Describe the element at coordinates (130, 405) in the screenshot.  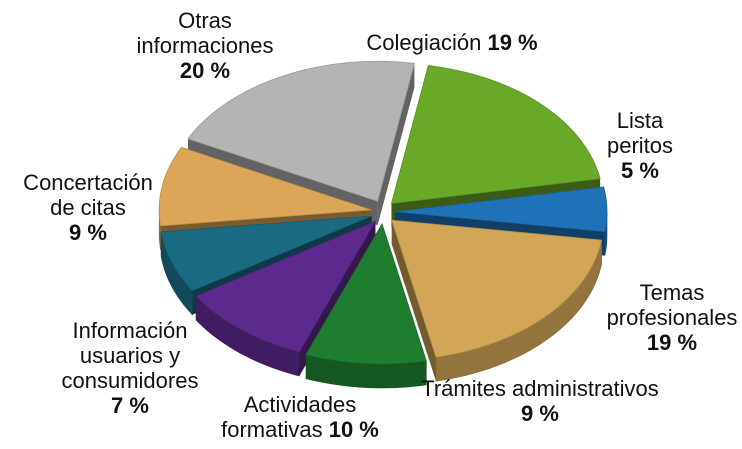
I see `value-label: 7 %` at that location.